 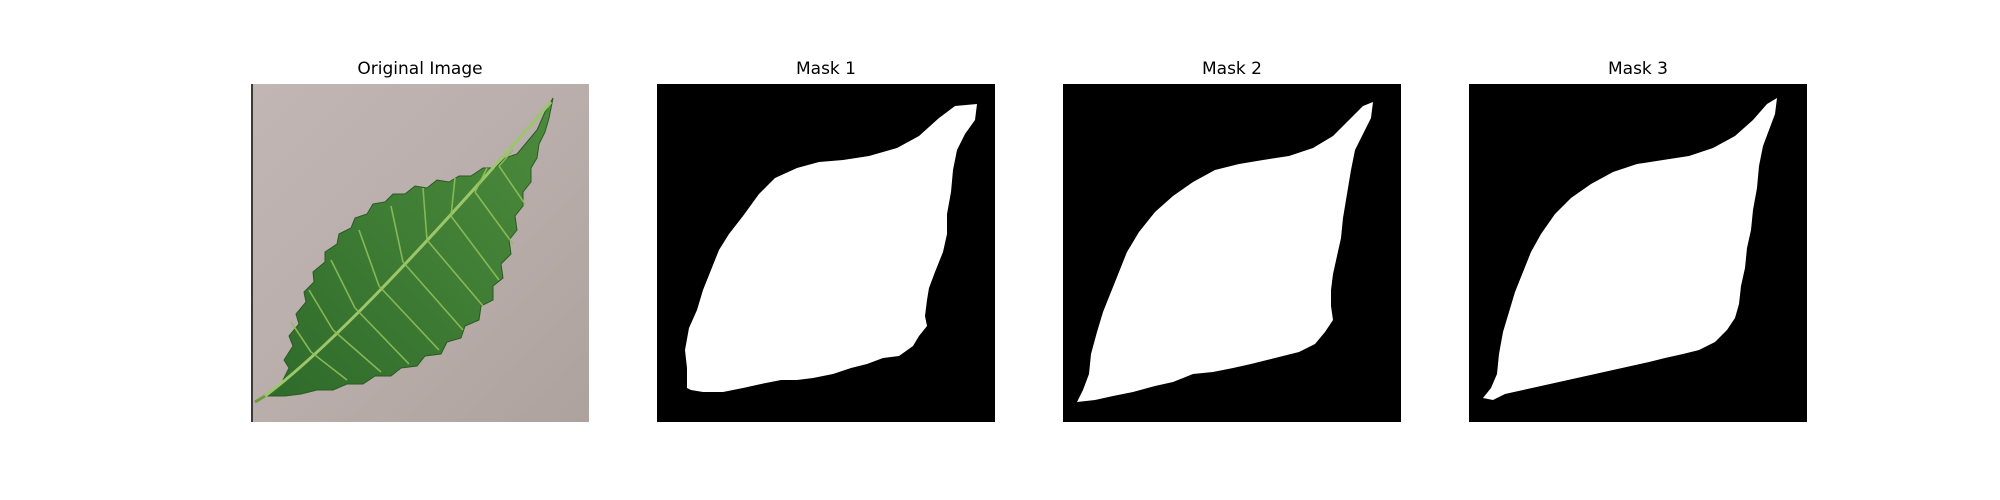 I want to click on panel-original-image: Original Image, so click(x=420, y=238).